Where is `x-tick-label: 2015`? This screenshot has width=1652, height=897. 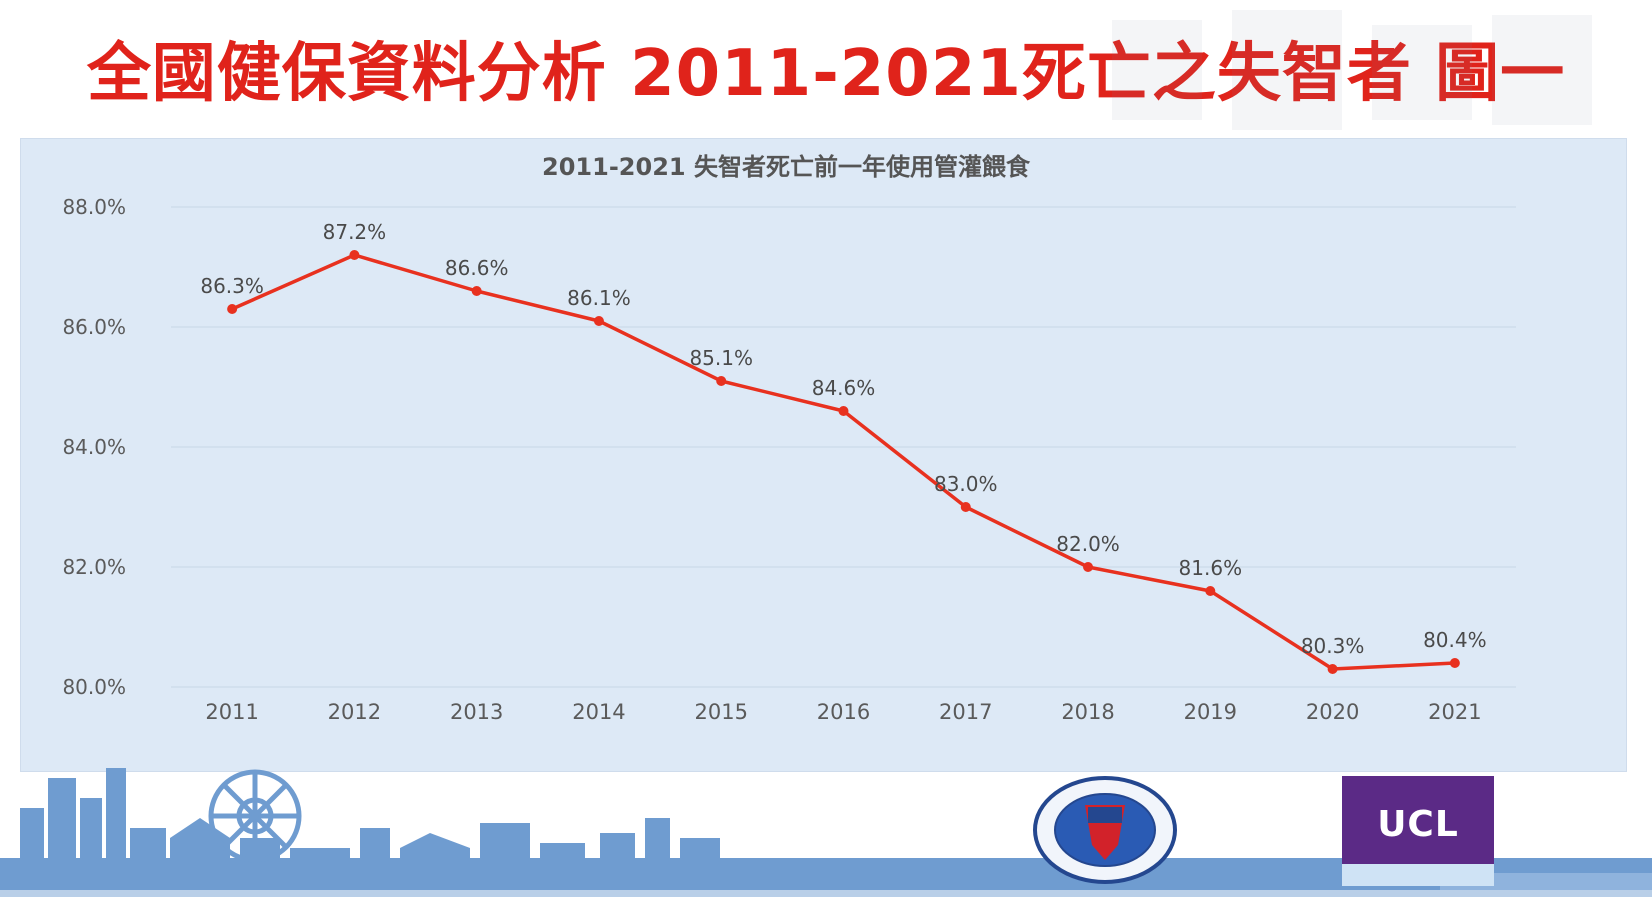 x-tick-label: 2015 is located at coordinates (721, 712).